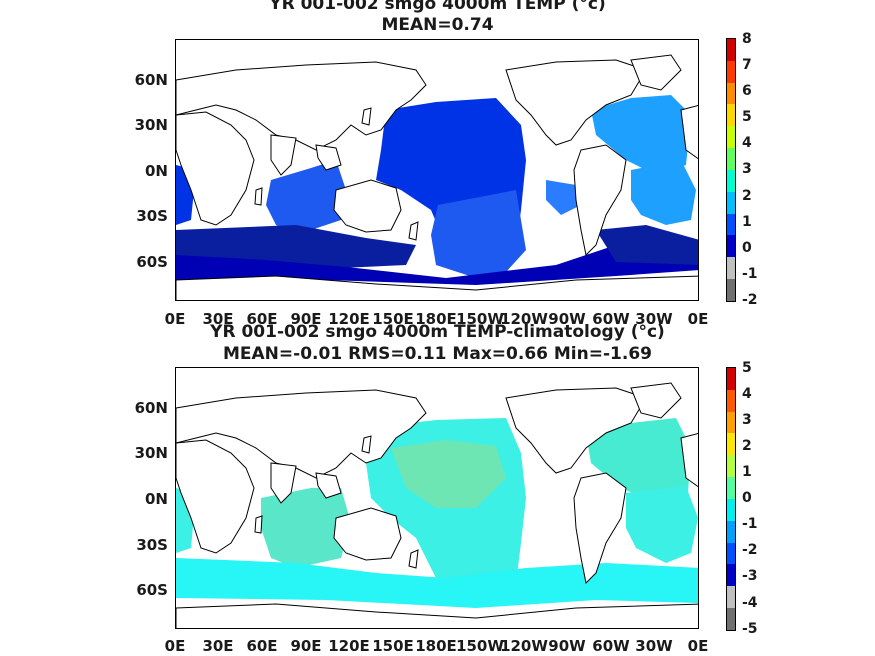 The height and width of the screenshot is (656, 875). What do you see at coordinates (301, 434) in the screenshot?
I see `land-eurasia` at bounding box center [301, 434].